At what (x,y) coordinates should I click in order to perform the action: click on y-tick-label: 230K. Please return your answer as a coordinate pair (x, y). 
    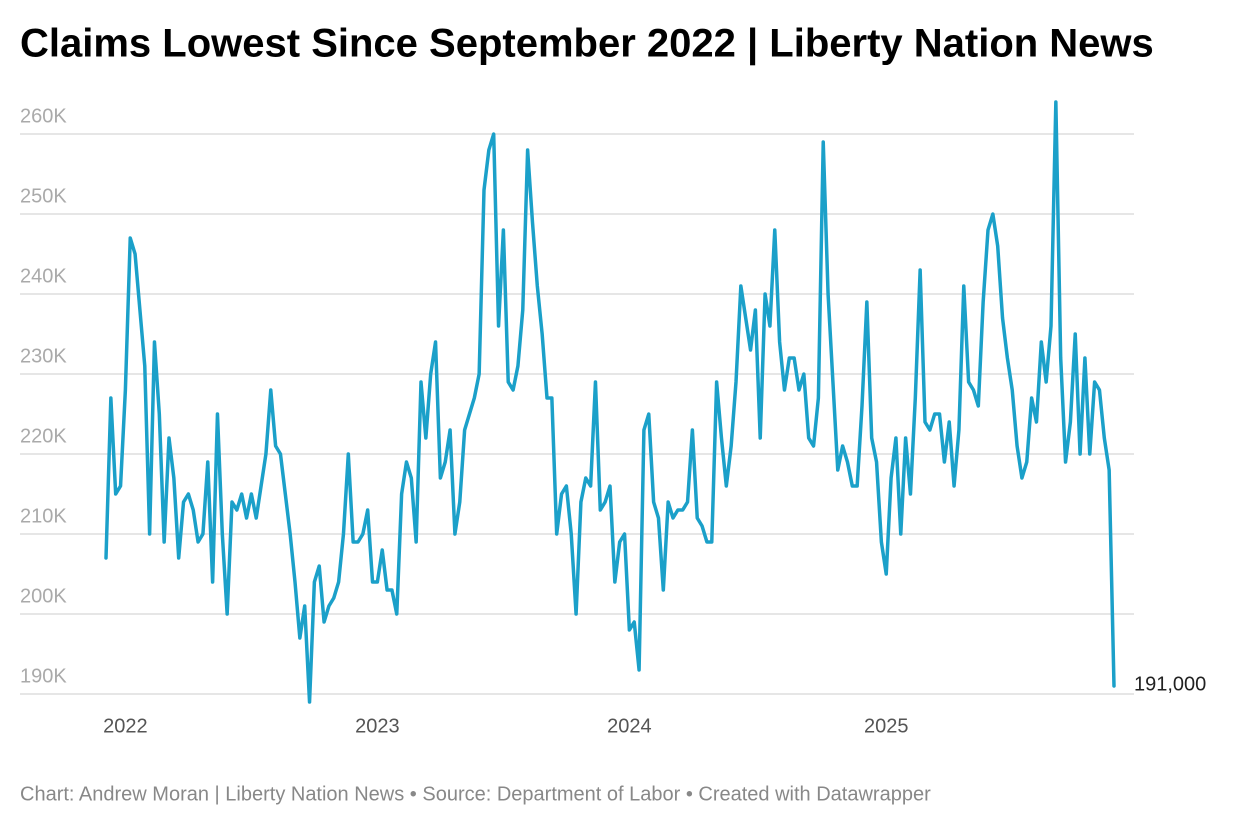
    Looking at the image, I should click on (43, 356).